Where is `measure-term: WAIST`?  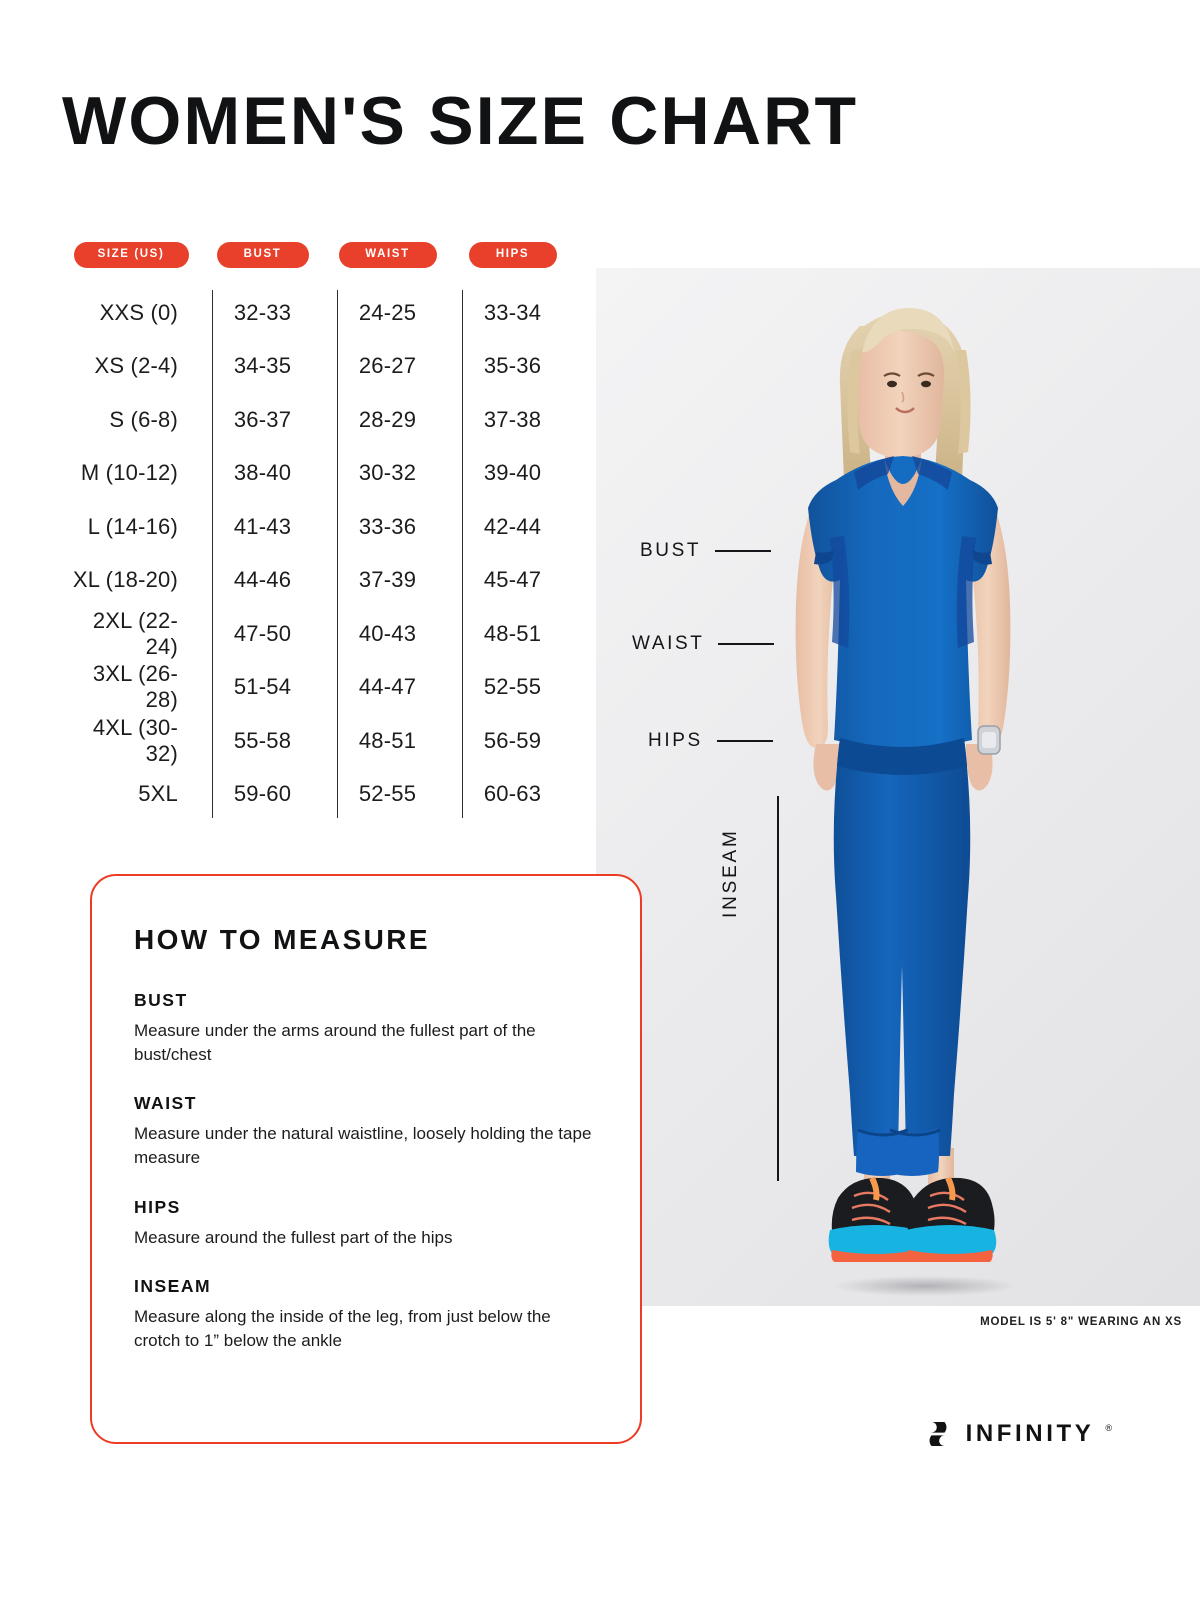 measure-term: WAIST is located at coordinates (165, 1103).